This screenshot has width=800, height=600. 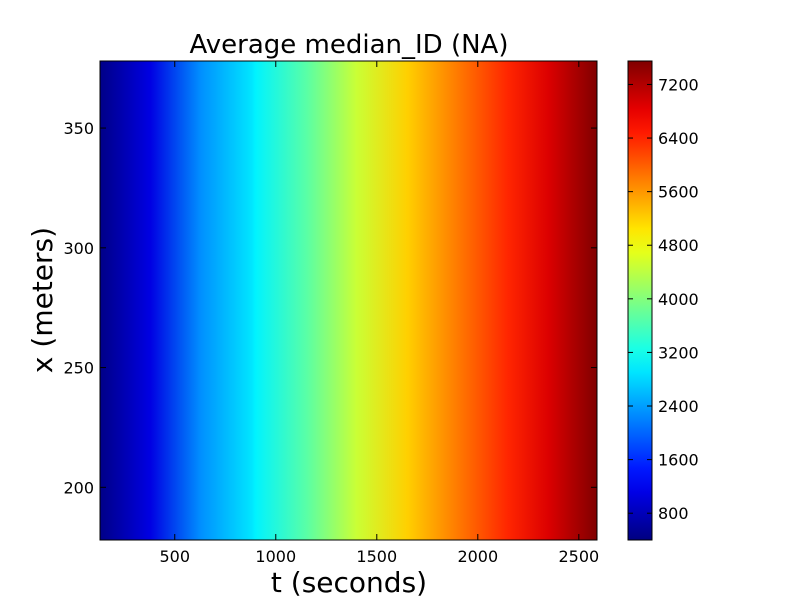 What do you see at coordinates (678, 299) in the screenshot?
I see `colorbar-tick-label: 4000` at bounding box center [678, 299].